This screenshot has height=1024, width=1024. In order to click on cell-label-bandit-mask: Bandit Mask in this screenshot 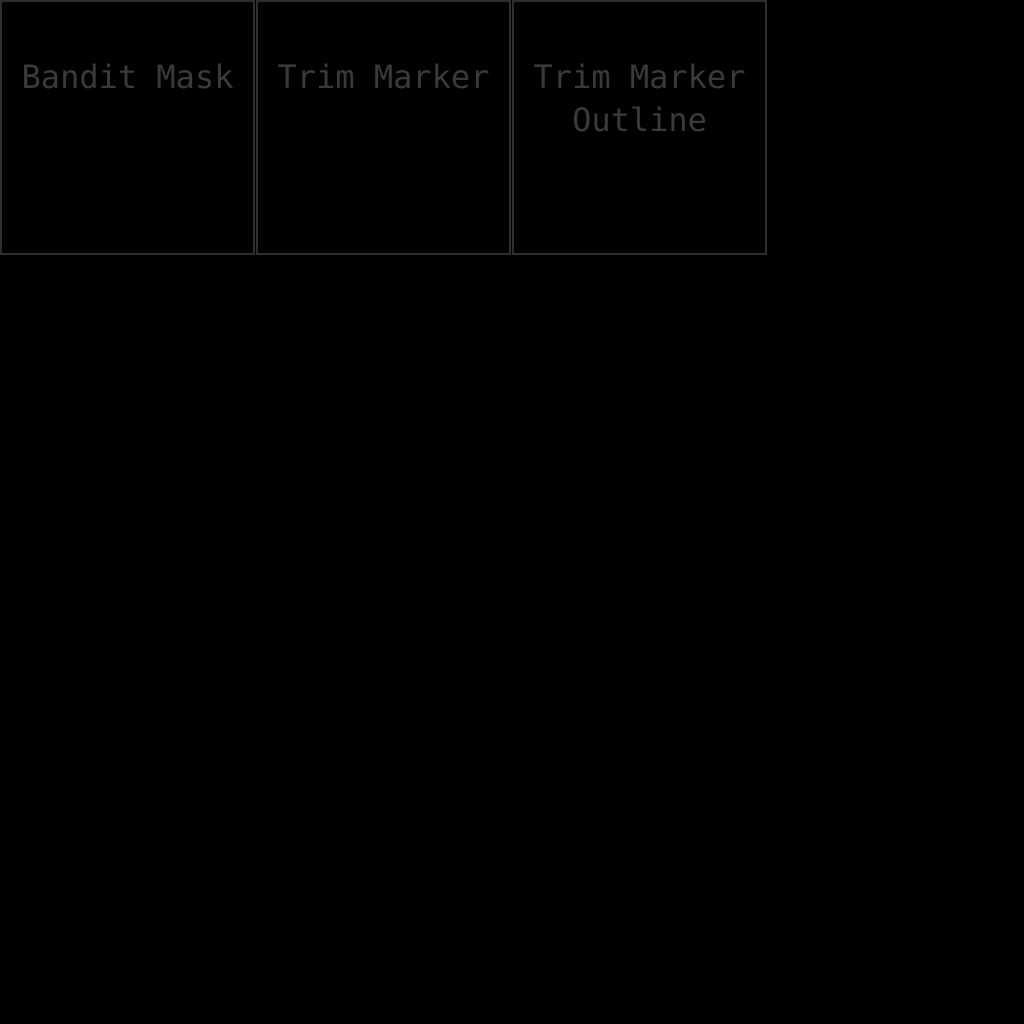, I will do `click(127, 77)`.